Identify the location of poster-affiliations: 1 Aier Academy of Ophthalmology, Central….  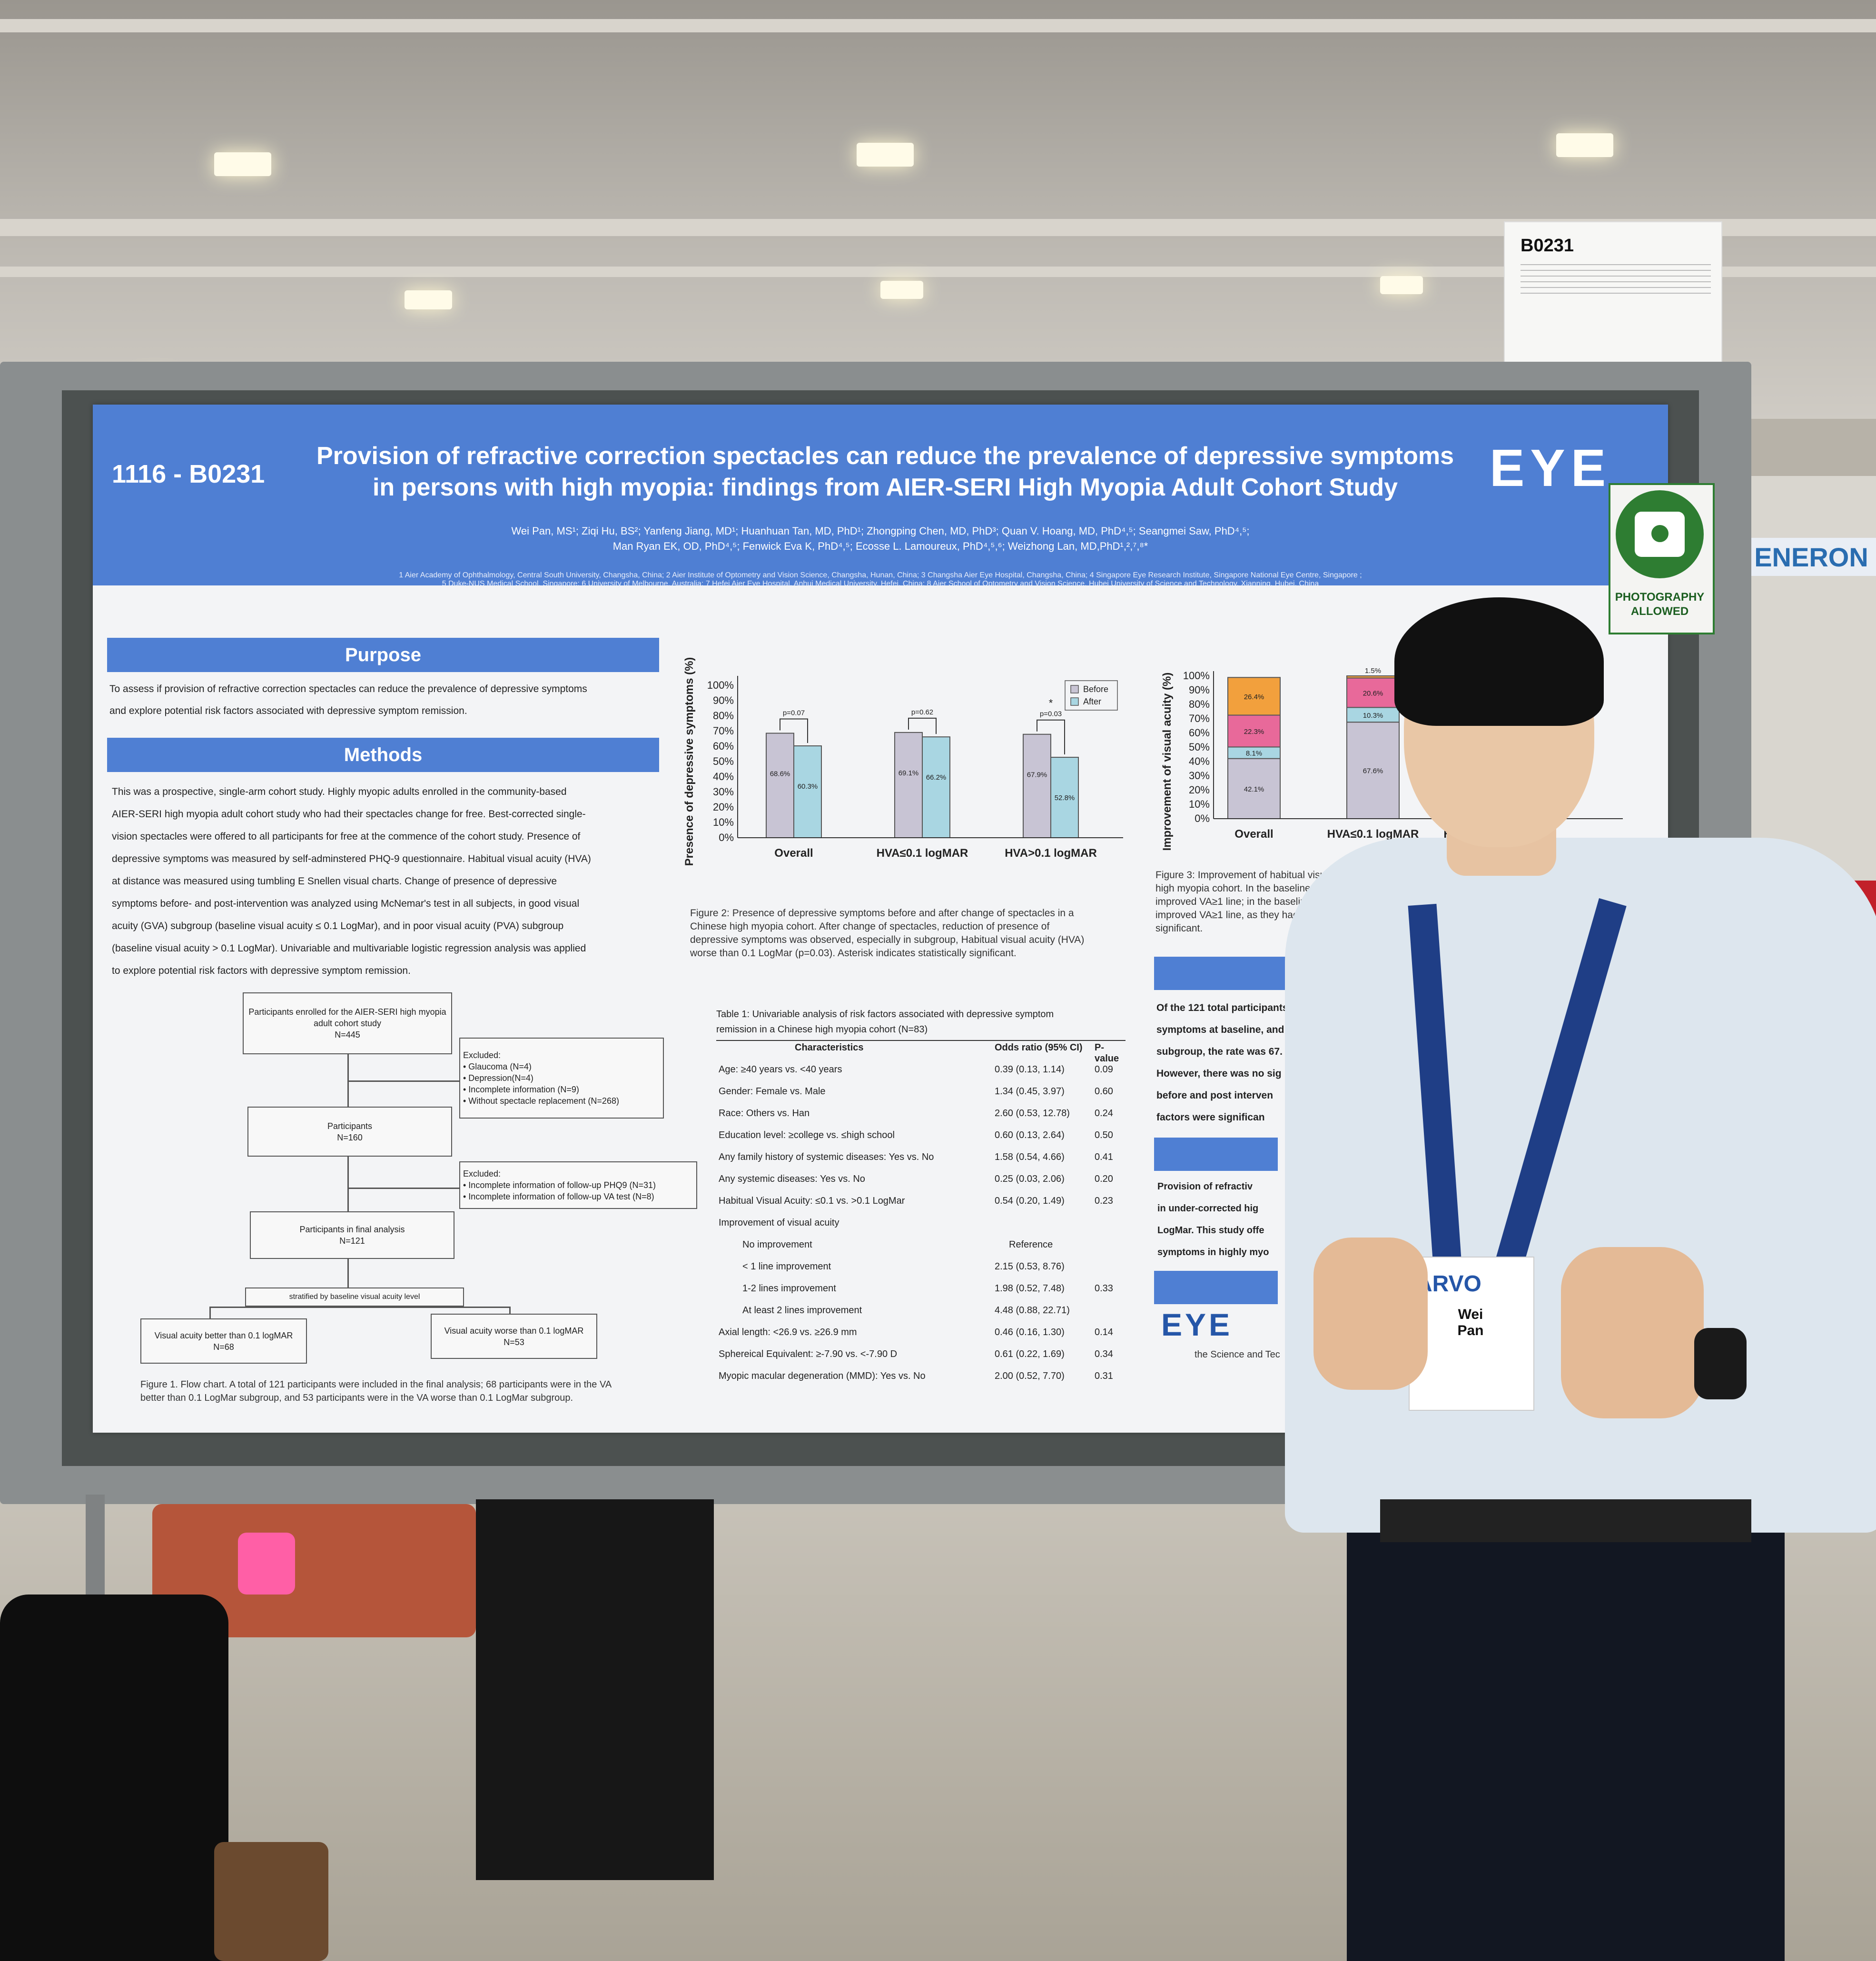
(880, 579).